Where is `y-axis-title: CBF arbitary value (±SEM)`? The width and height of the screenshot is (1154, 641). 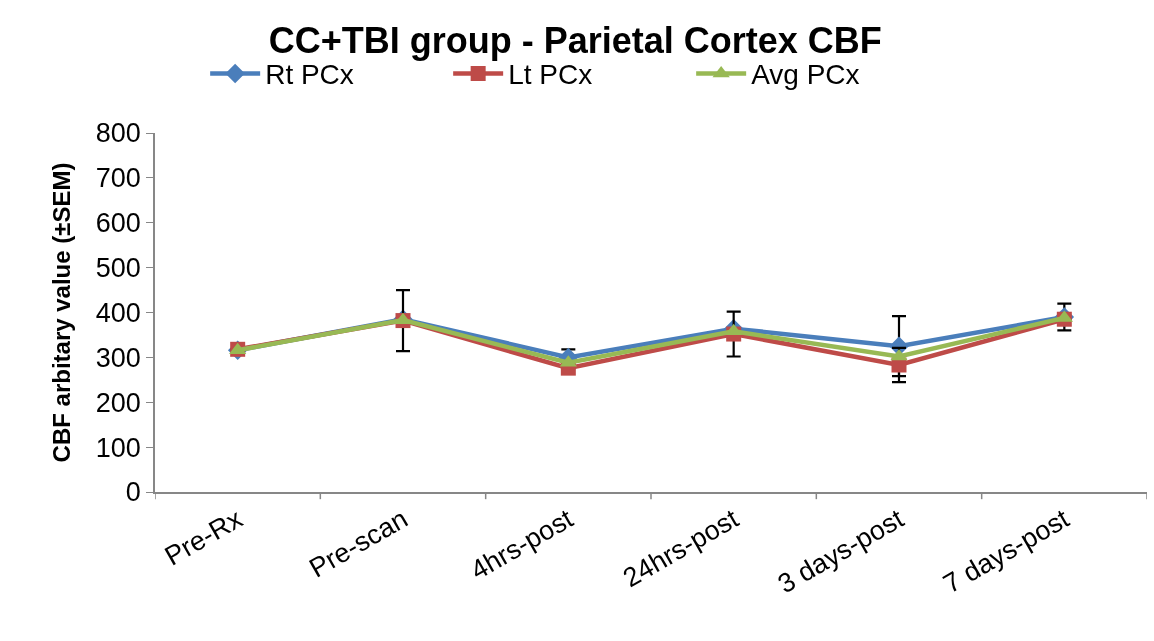 y-axis-title: CBF arbitary value (±SEM) is located at coordinates (62, 312).